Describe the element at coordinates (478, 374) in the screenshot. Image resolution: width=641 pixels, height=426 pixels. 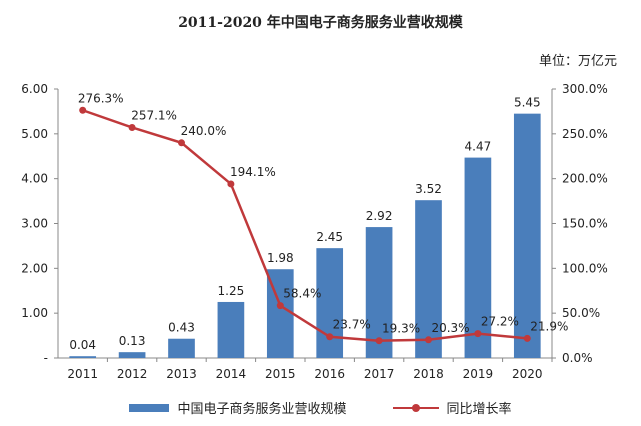
I see `x-tick-label: 2019` at that location.